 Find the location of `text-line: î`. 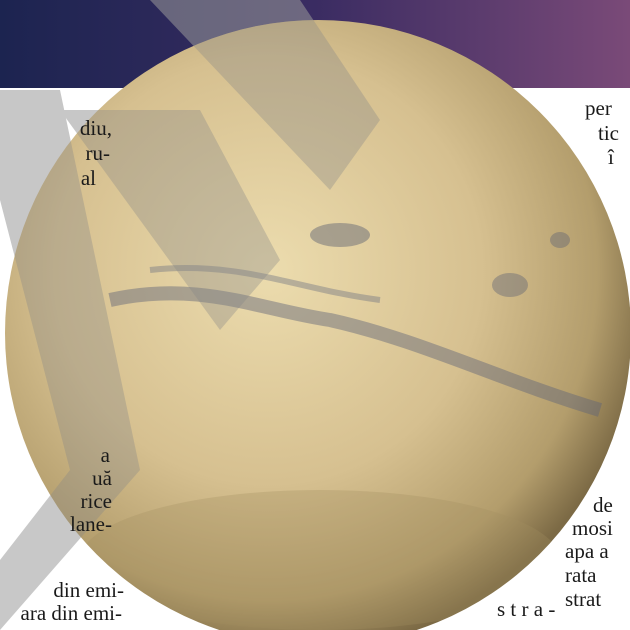

text-line: î is located at coordinates (611, 157).